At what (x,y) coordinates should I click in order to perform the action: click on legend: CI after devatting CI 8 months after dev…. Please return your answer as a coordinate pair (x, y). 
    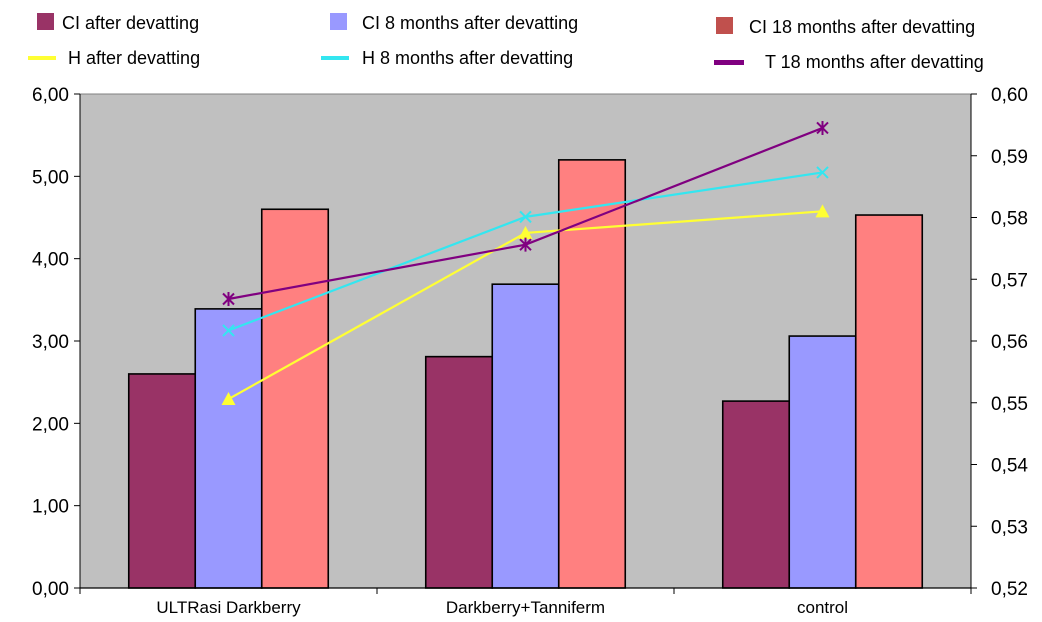
    Looking at the image, I should click on (506, 42).